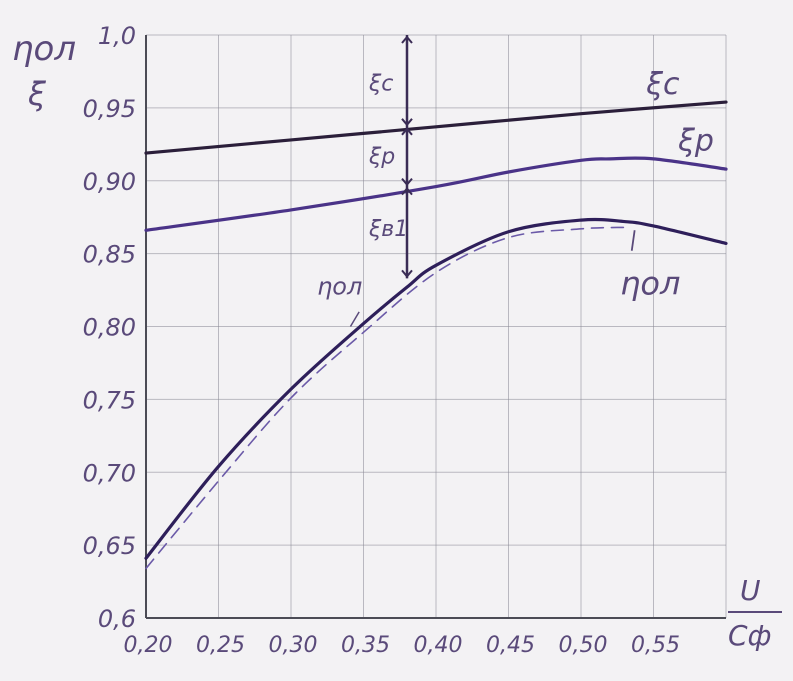 This screenshot has width=793, height=681. Describe the element at coordinates (407, 273) in the screenshot. I see `arrowhead-xi-b` at that location.